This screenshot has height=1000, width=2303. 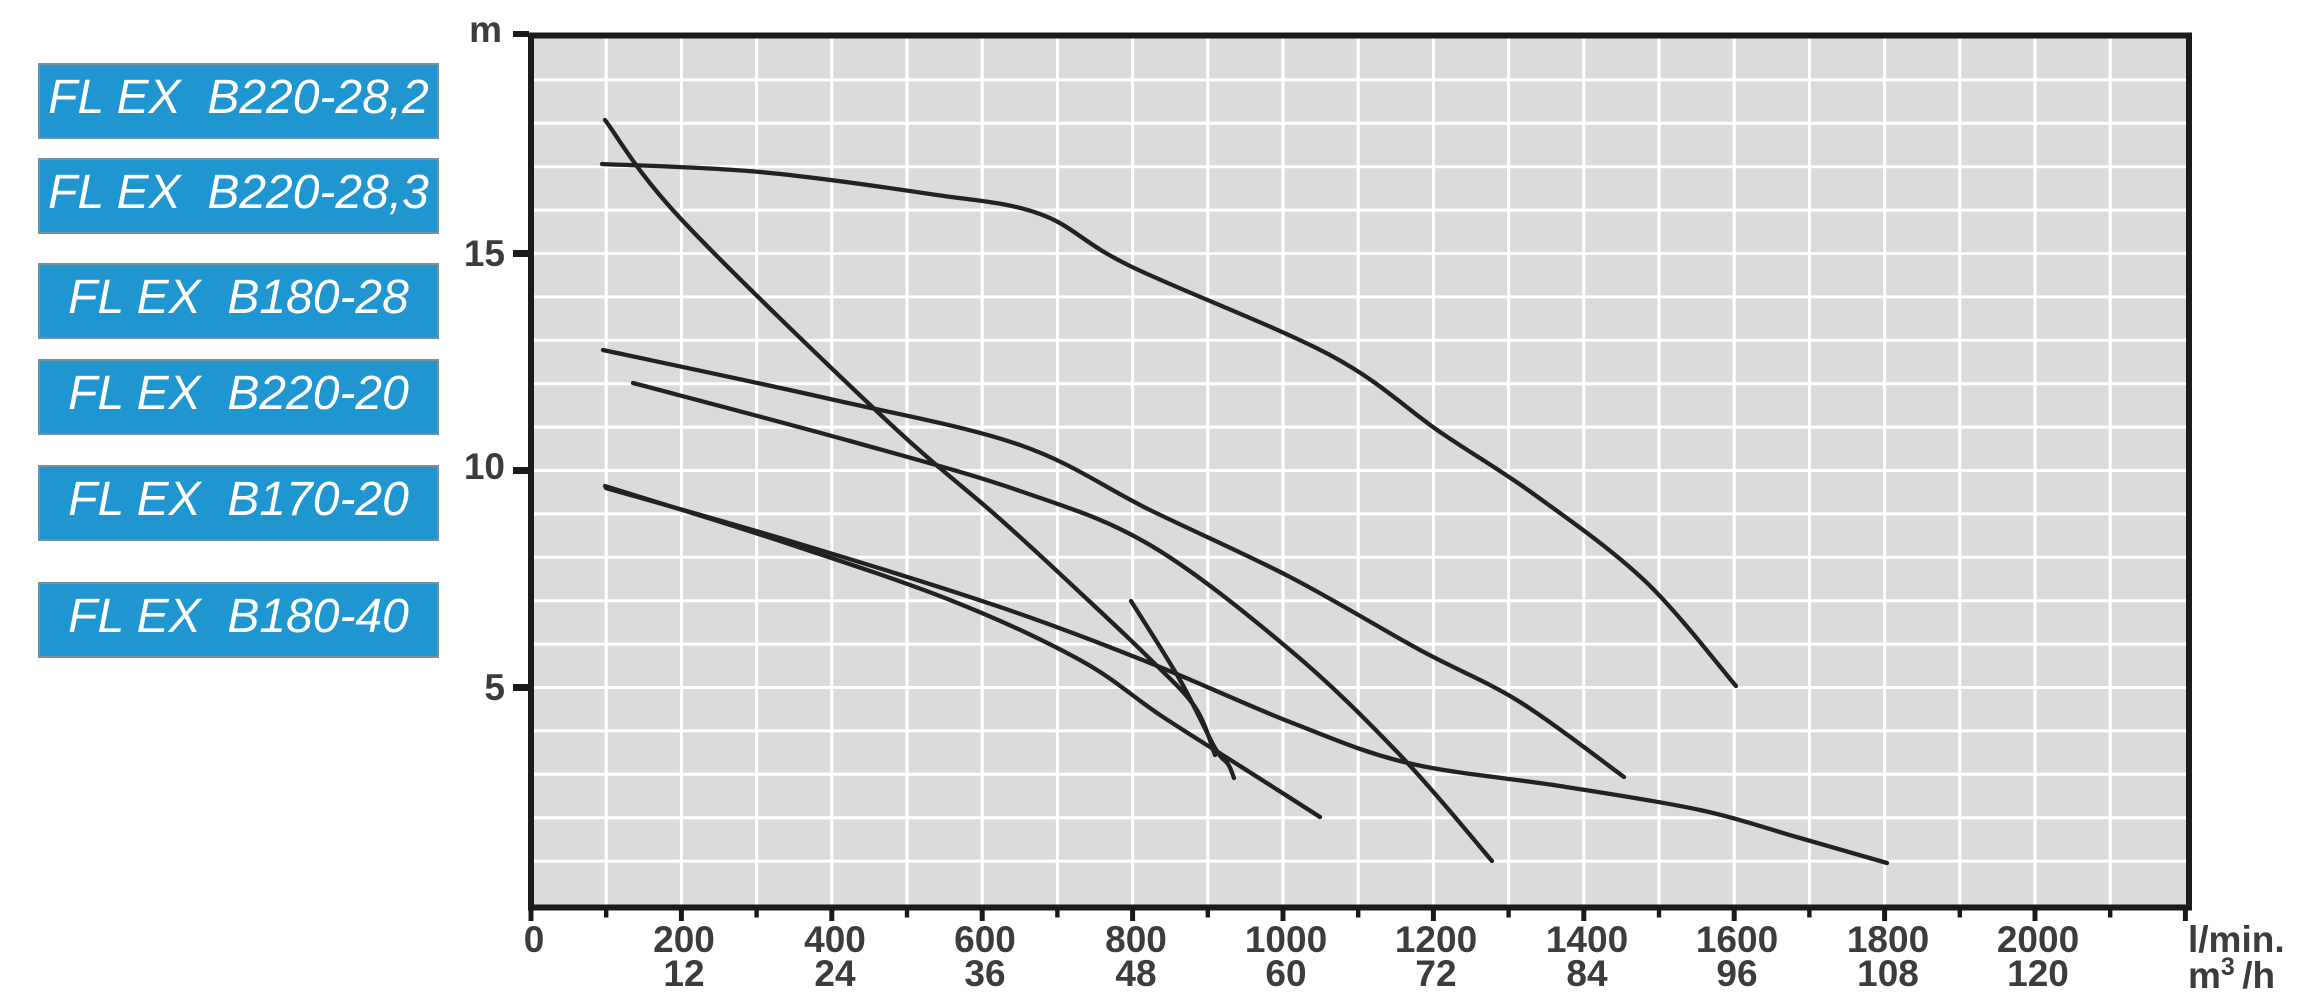 I want to click on svg-text: 15, so click(x=484, y=253).